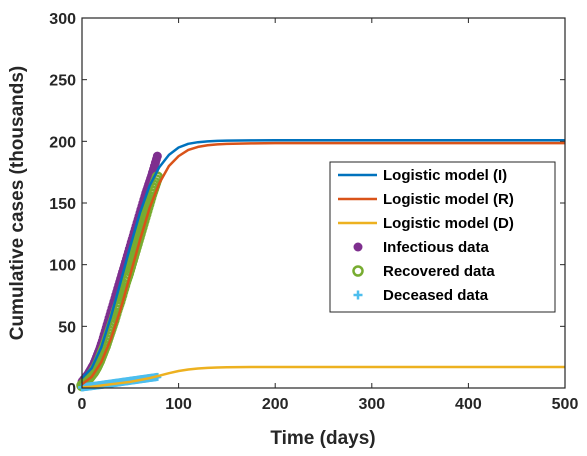 The image size is (587, 456). I want to click on x-axis-title: Time (days), so click(322, 438).